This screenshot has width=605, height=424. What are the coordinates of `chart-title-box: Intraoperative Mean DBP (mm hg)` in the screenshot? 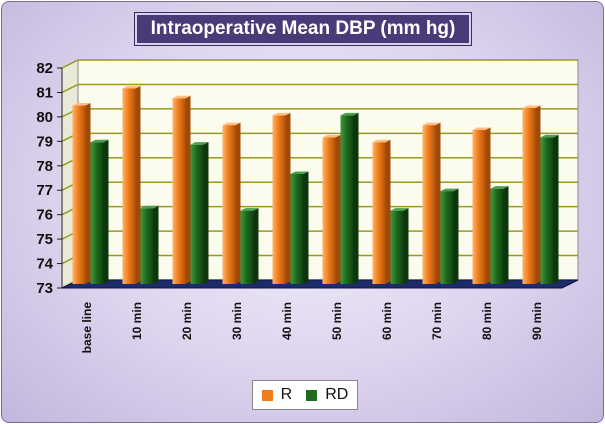 It's located at (303, 29).